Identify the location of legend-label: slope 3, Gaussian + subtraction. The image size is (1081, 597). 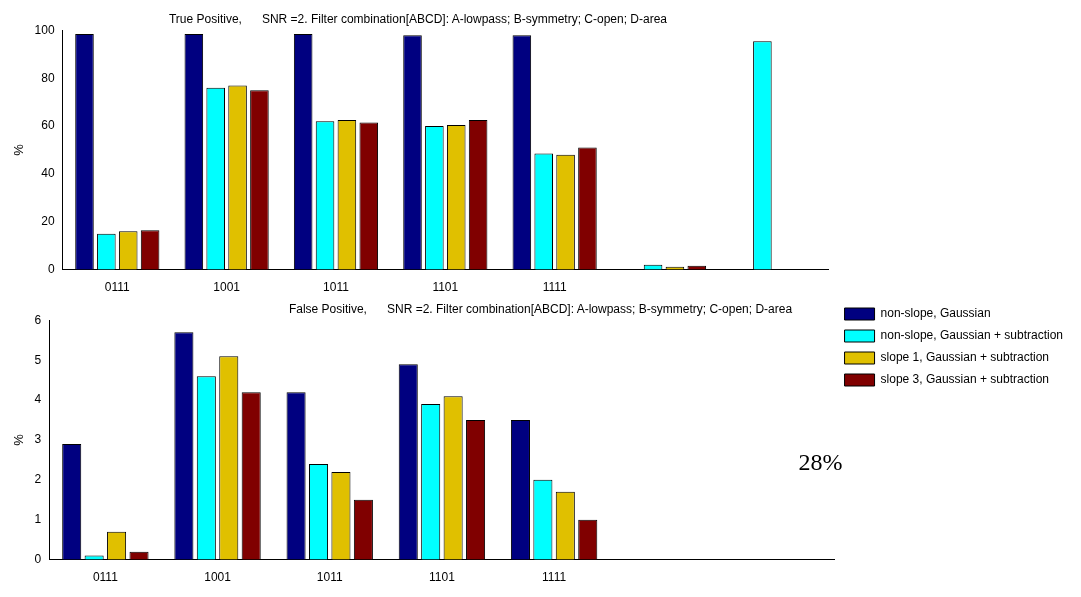
(964, 379).